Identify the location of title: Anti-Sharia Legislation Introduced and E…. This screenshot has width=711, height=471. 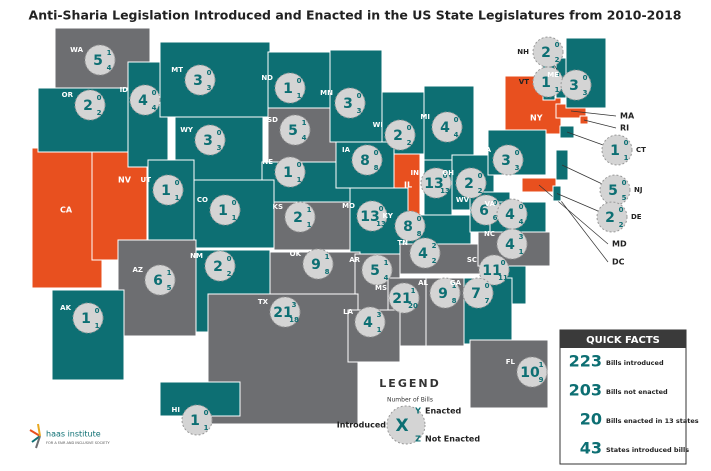
(355, 15).